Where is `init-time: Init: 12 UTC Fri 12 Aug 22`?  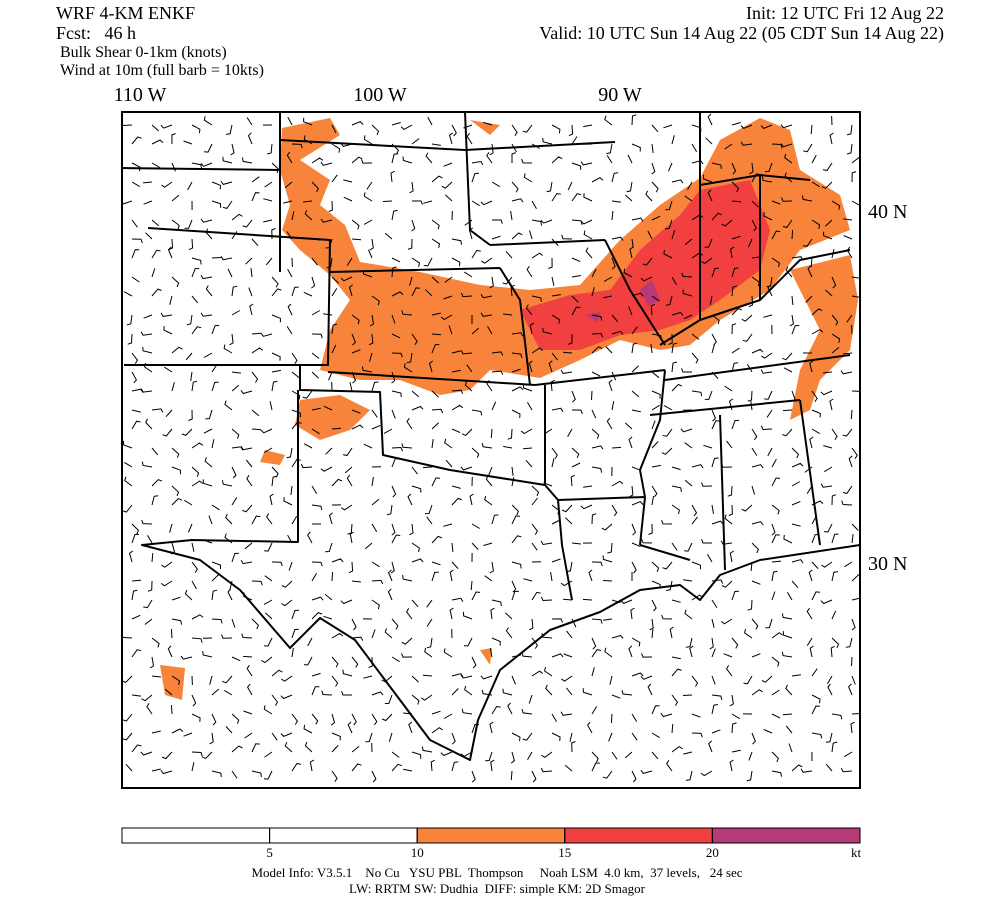 init-time: Init: 12 UTC Fri 12 Aug 22 is located at coordinates (845, 13).